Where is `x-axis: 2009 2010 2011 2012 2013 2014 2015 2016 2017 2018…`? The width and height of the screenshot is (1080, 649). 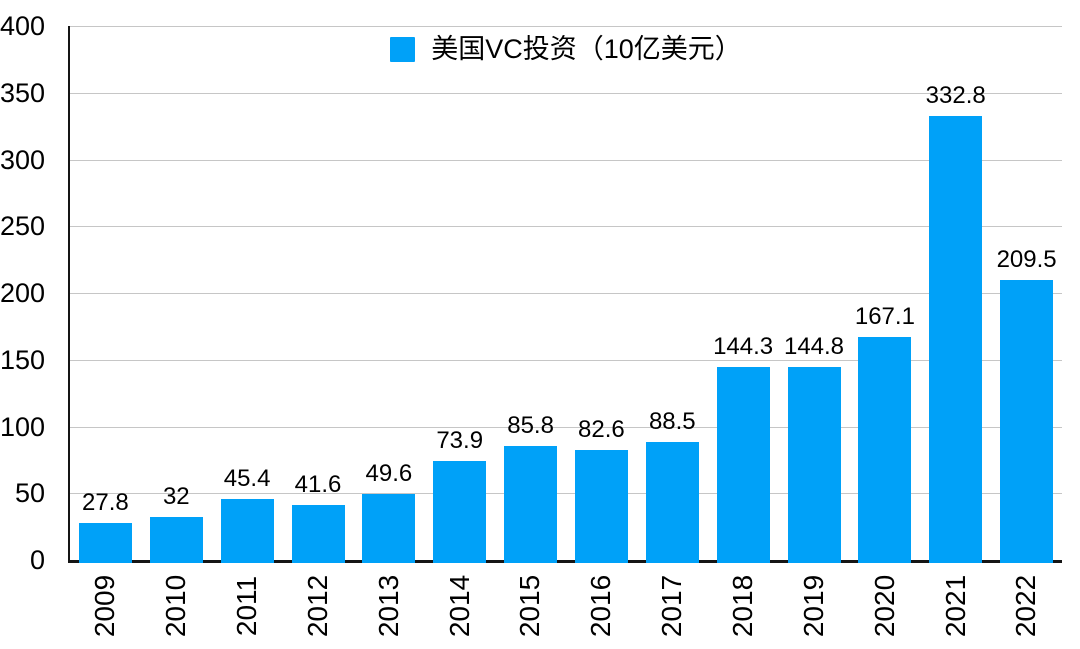 x-axis: 2009 2010 2011 2012 2013 2014 2015 2016 2017 2018… is located at coordinates (566, 604).